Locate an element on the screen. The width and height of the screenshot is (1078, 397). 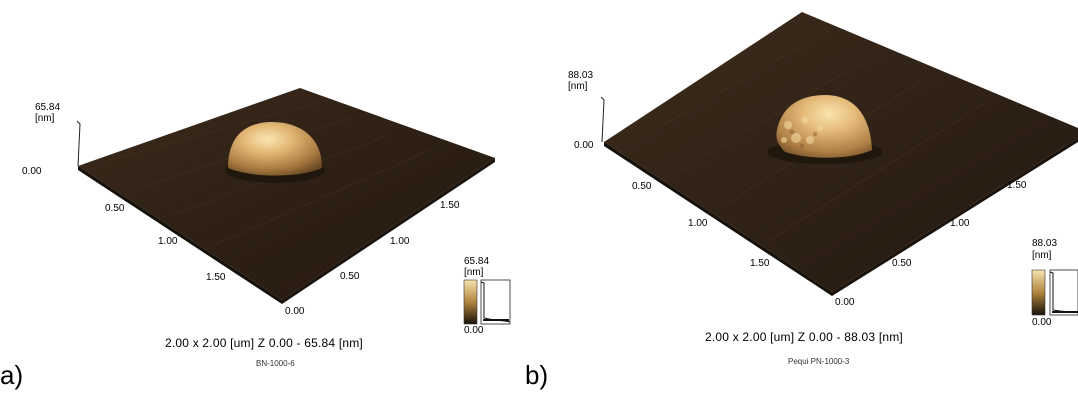
sample-name: Pequi PN-1000-3 is located at coordinates (818, 361).